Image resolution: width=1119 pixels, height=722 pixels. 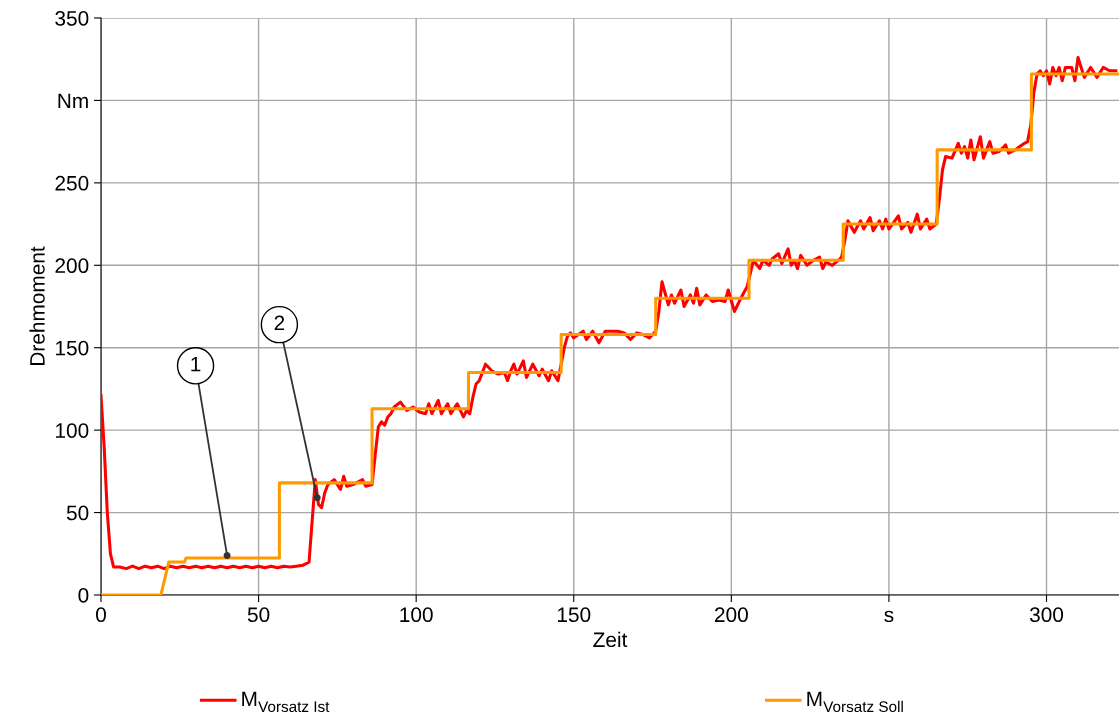 I want to click on y-tick-label: 350, so click(x=72, y=18).